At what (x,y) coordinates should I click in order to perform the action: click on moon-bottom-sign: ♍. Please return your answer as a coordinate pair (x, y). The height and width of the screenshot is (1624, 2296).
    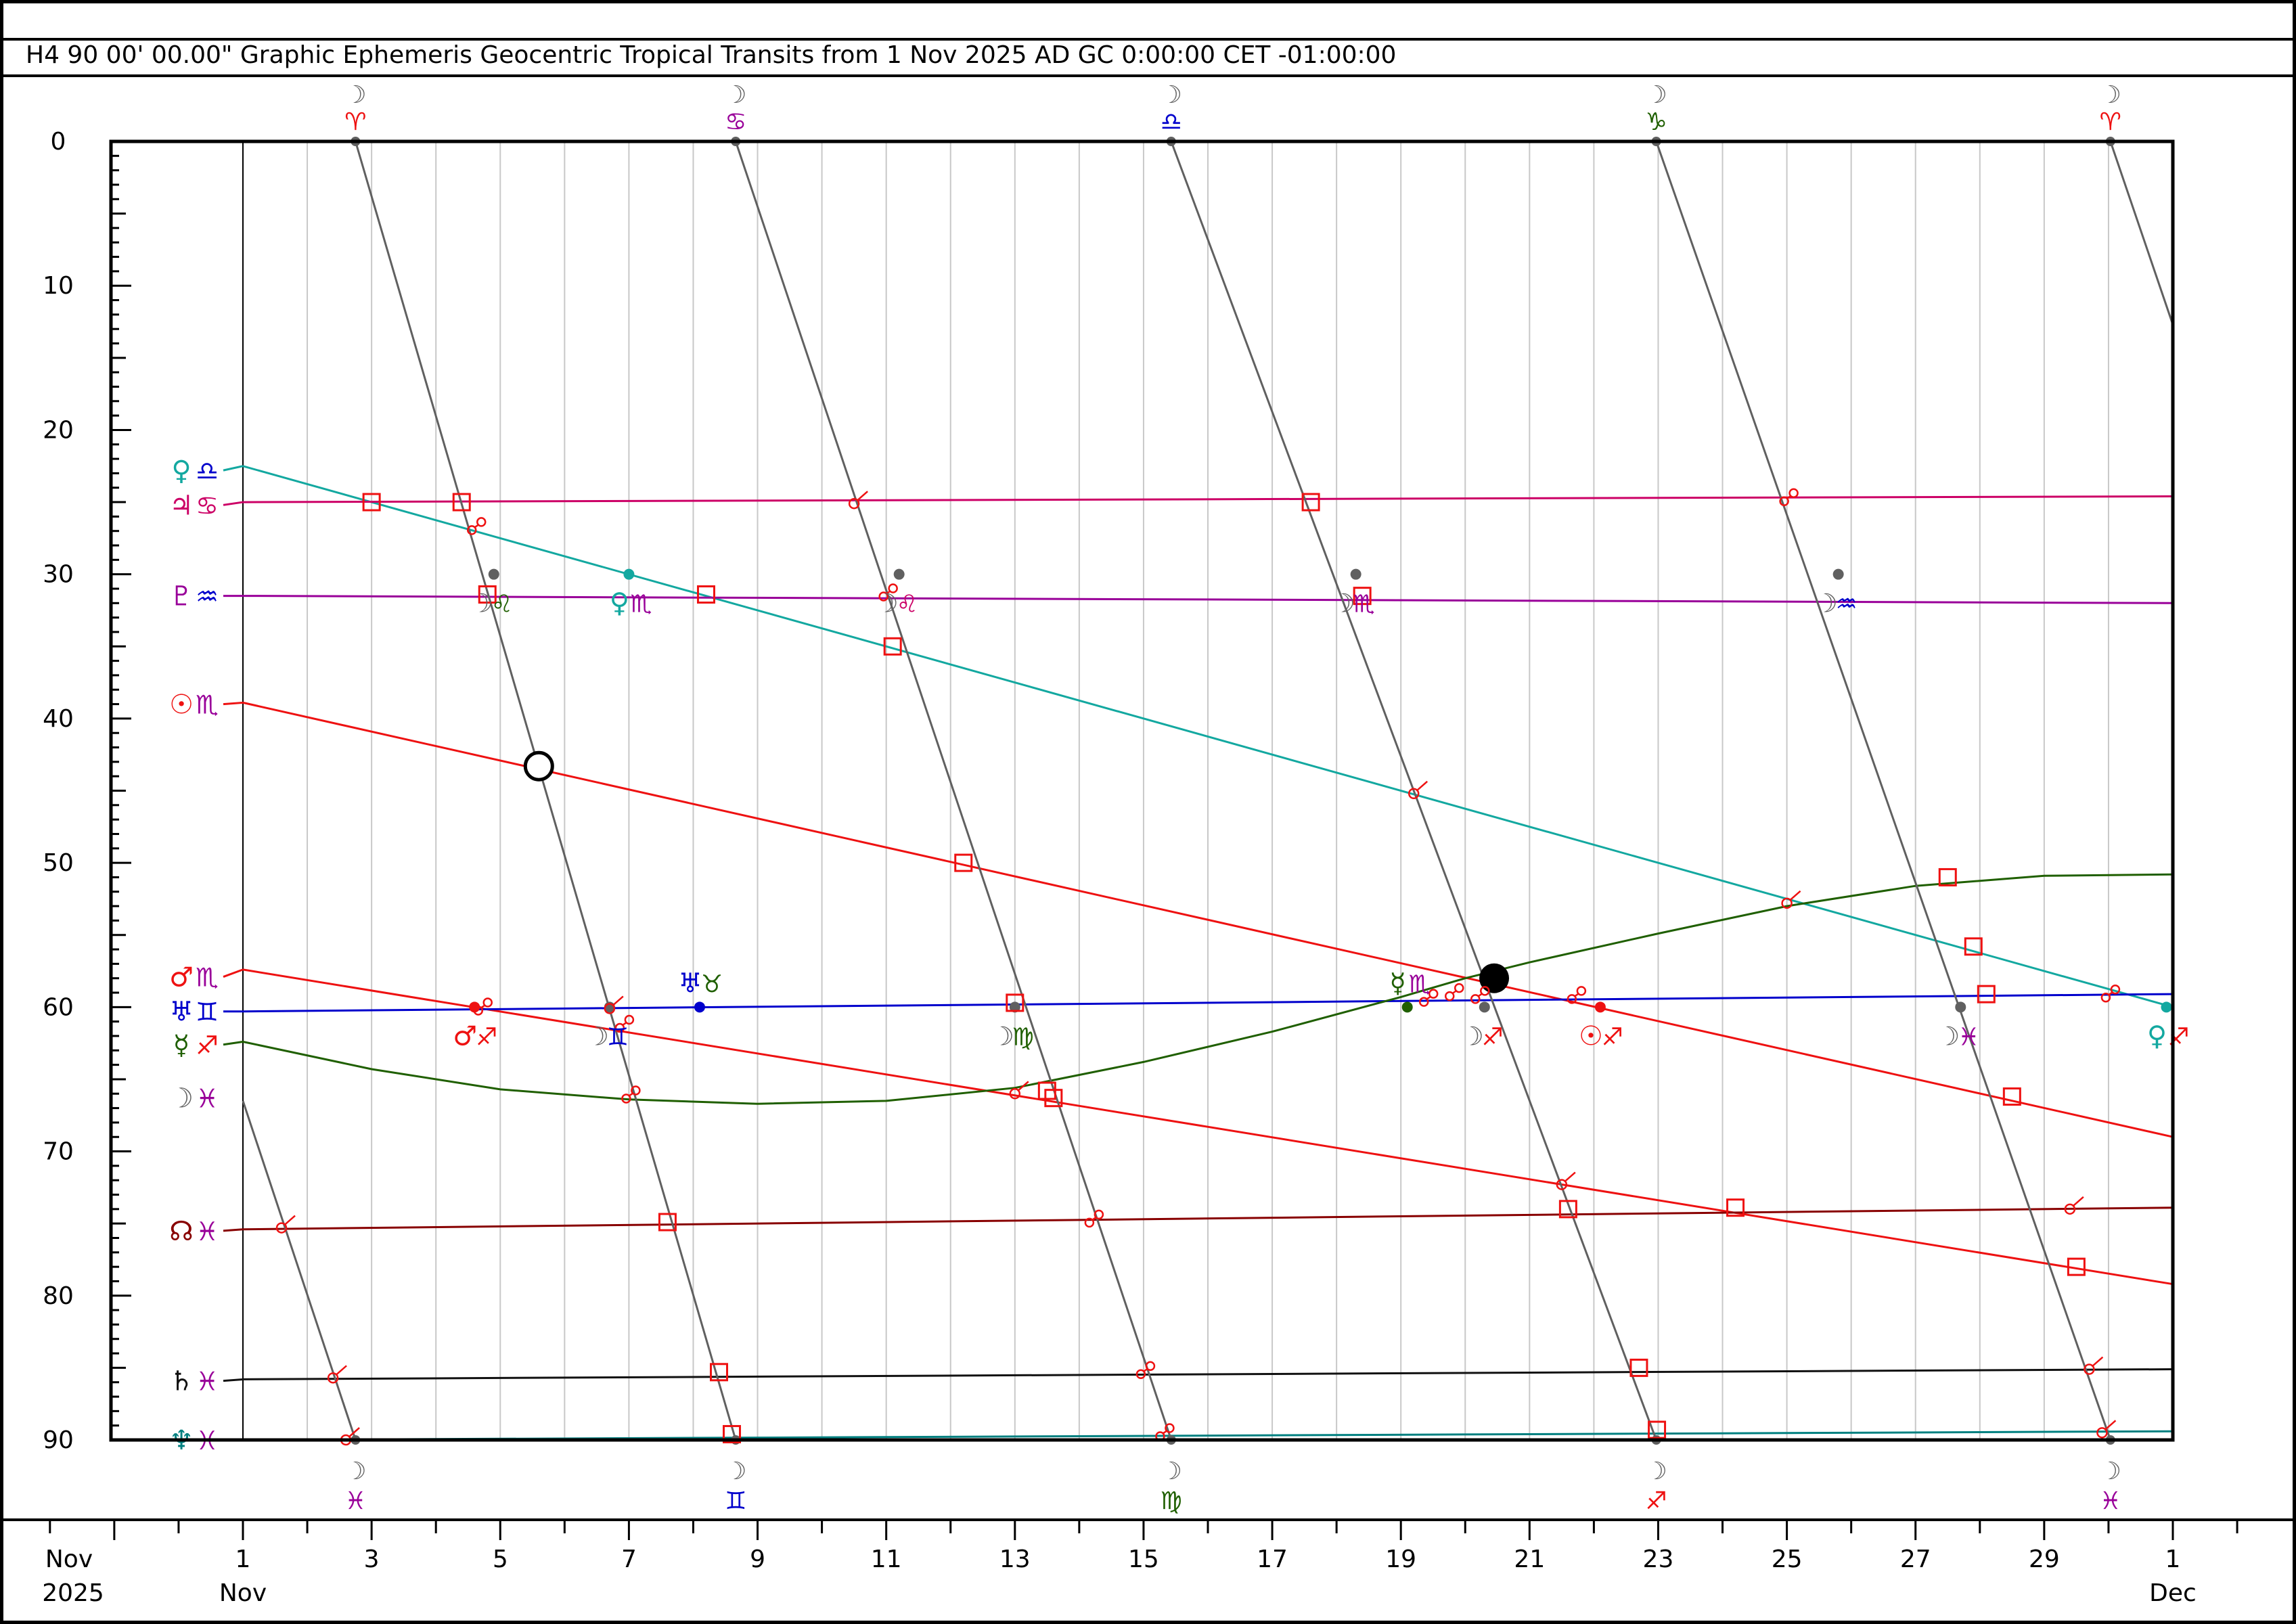
    Looking at the image, I should click on (1171, 1501).